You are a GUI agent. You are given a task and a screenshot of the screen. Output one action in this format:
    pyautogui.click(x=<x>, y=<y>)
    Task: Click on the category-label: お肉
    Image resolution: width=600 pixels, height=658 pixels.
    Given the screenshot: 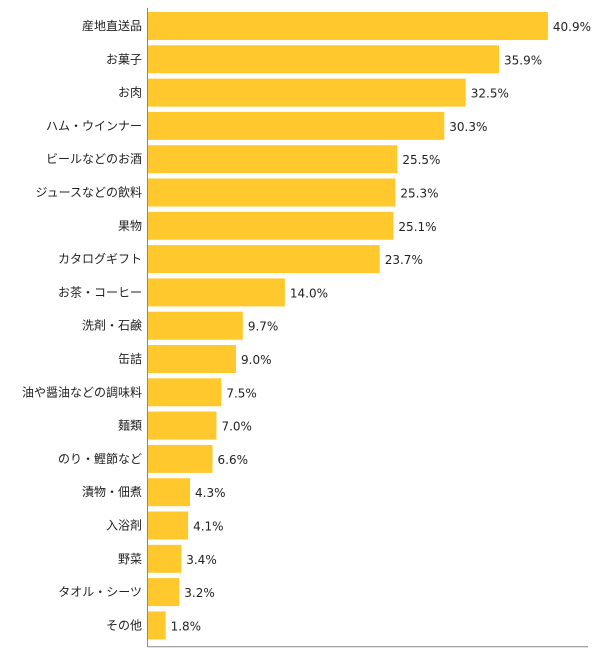 What is the action you would take?
    pyautogui.click(x=130, y=93)
    